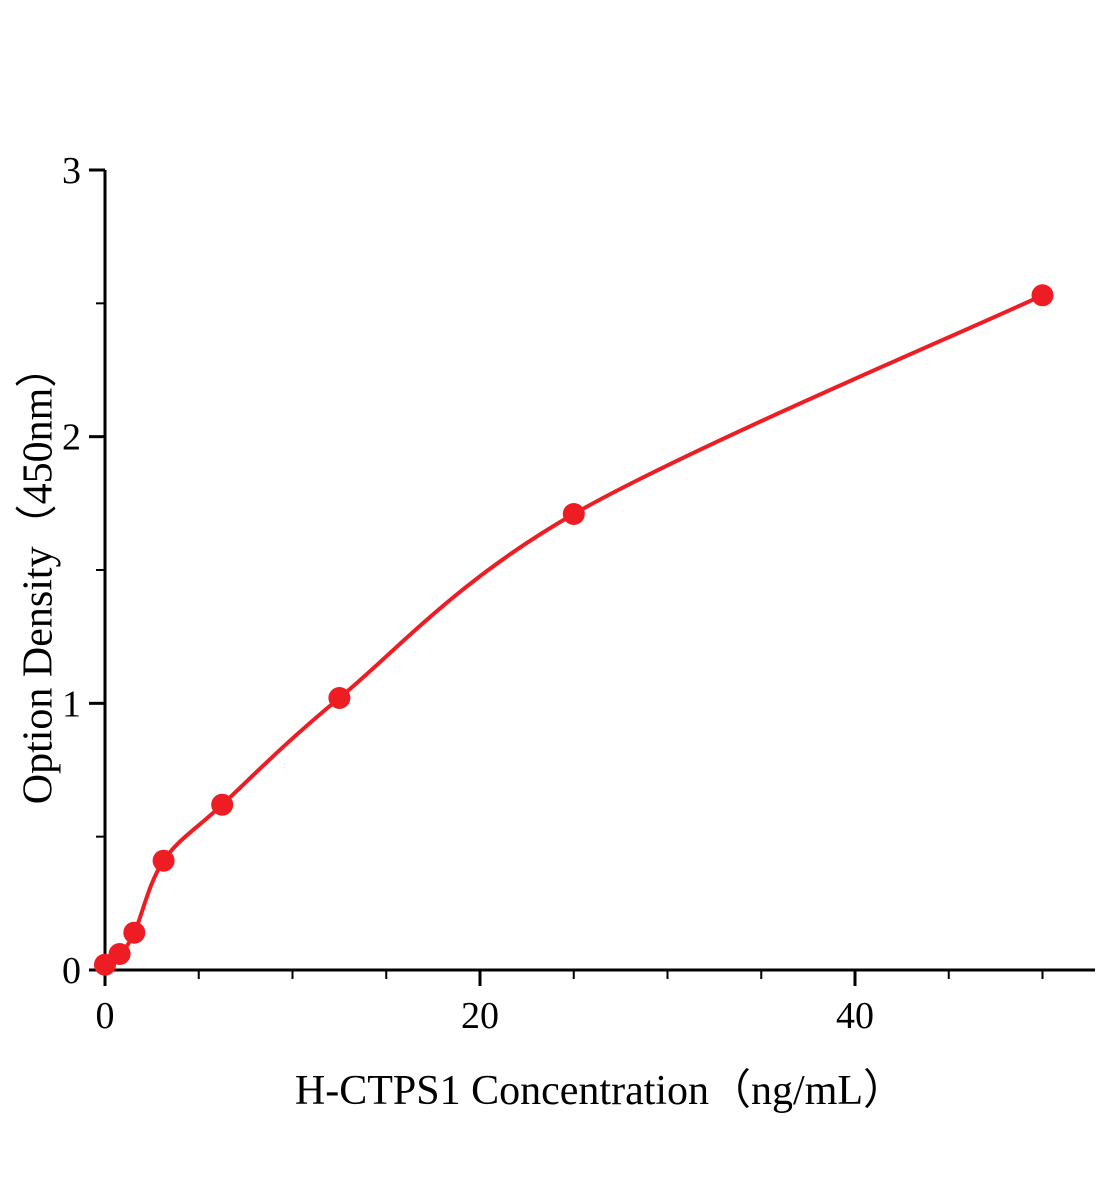 This screenshot has width=1104, height=1200. I want to click on x-tick-label: 40, so click(855, 1016).